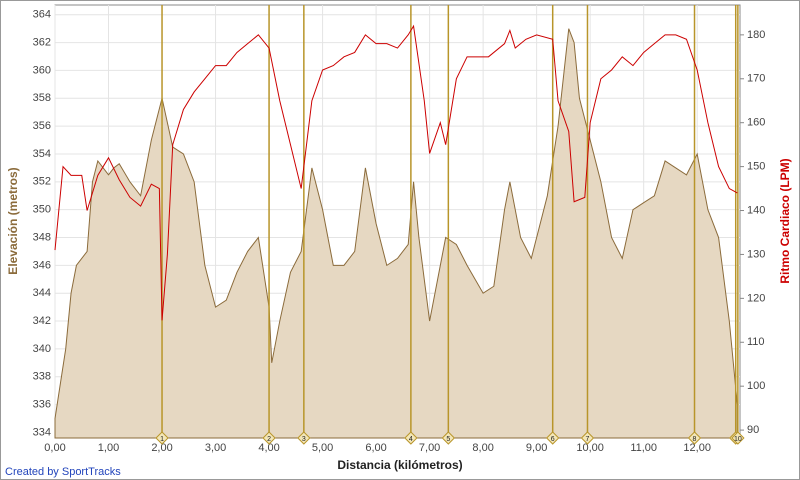 The image size is (800, 480). I want to click on y-tick-label: 358, so click(42, 98).